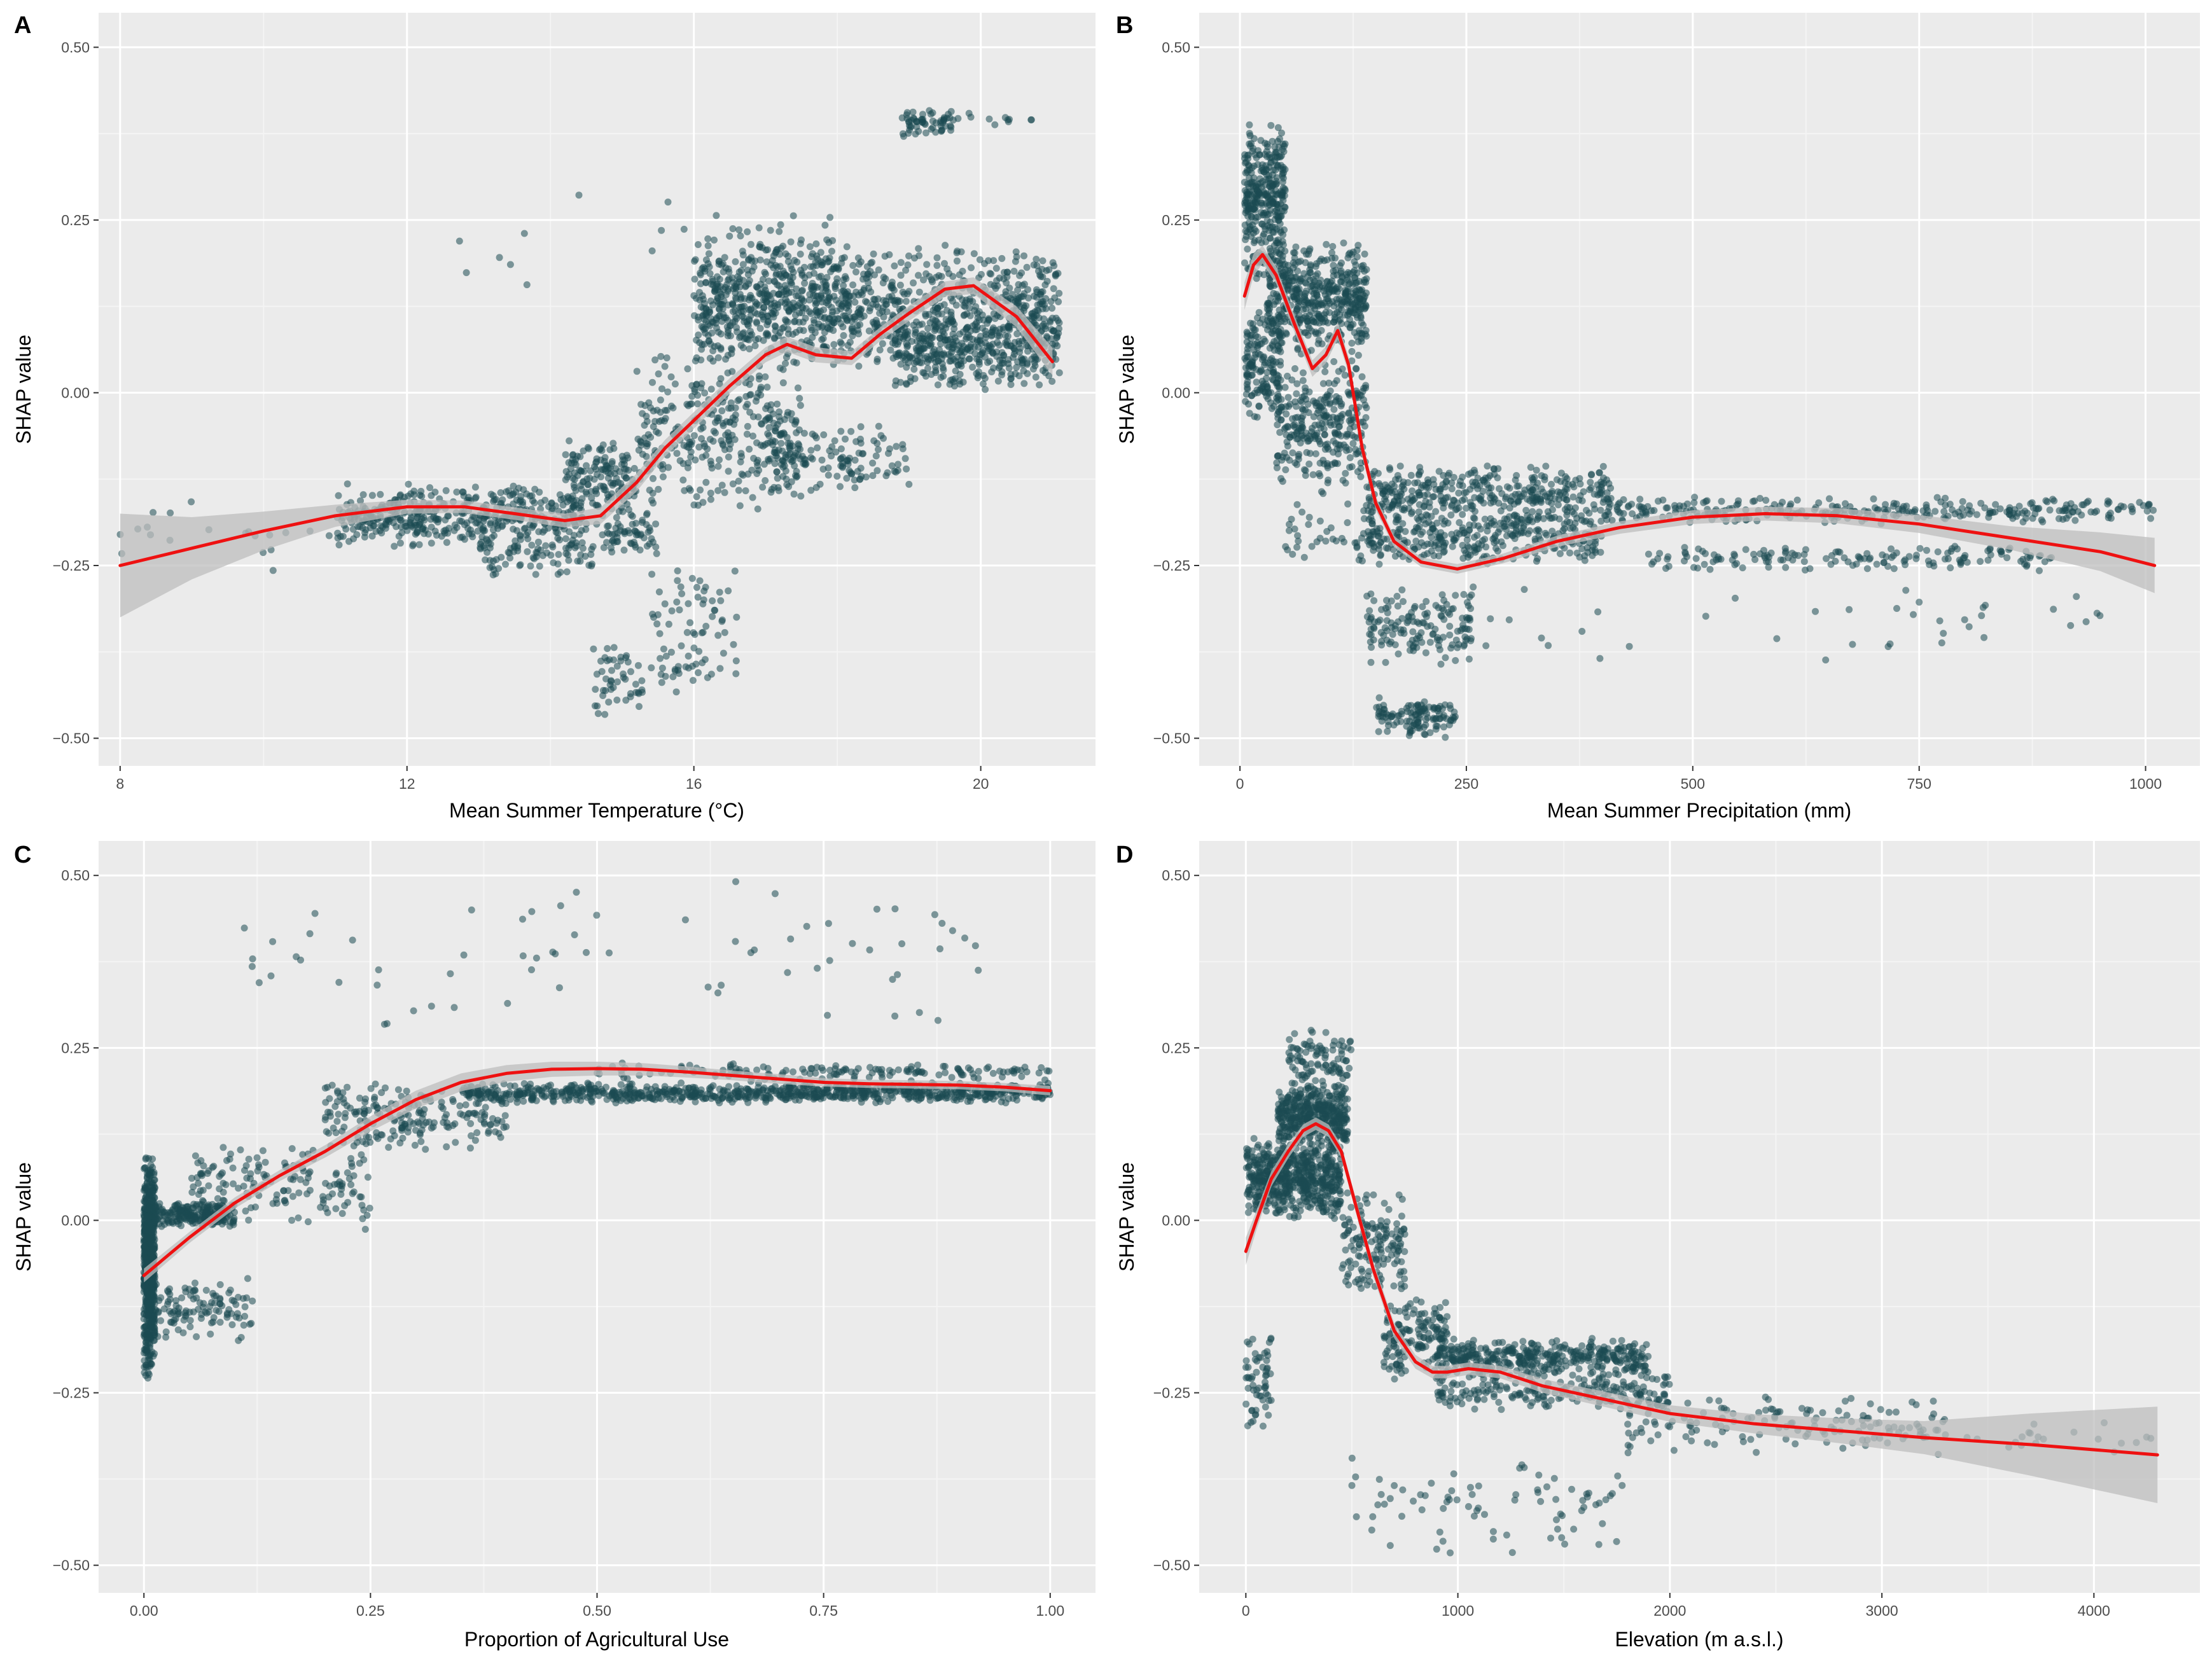  I want to click on y-tick-label: 0.00, so click(75, 393).